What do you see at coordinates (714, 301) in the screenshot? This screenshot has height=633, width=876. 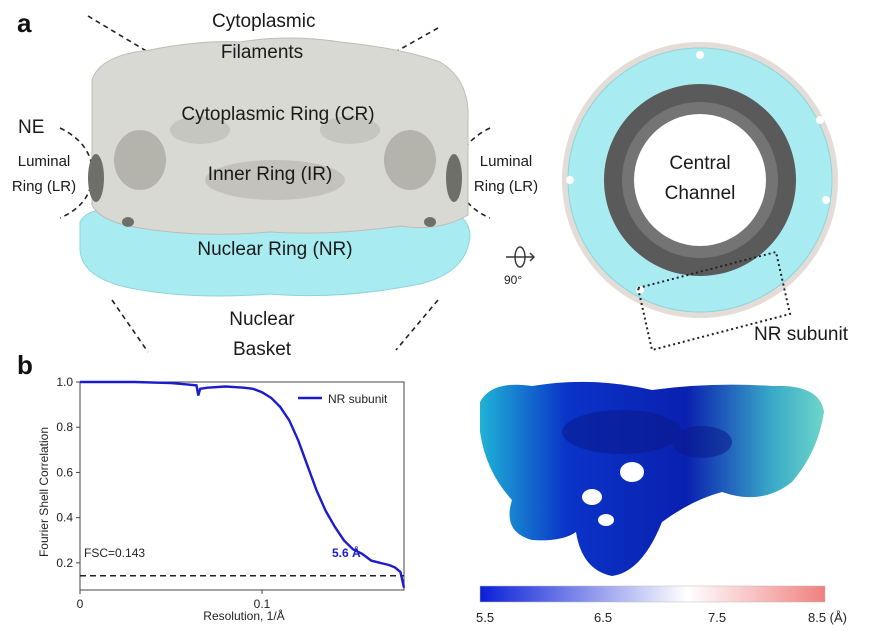 I see `nr-subunit-box` at bounding box center [714, 301].